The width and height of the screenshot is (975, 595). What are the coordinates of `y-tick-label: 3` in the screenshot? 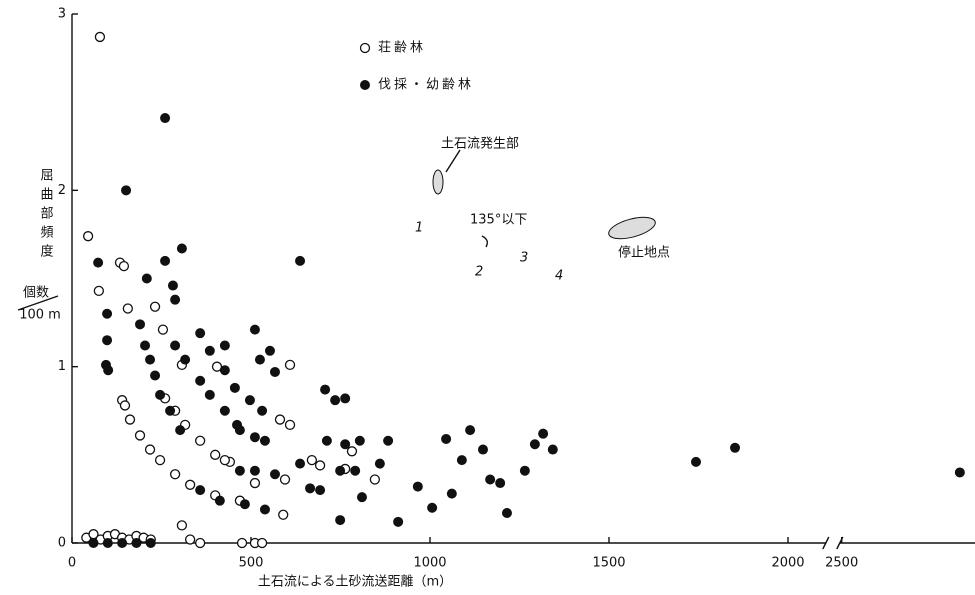 It's located at (62, 14).